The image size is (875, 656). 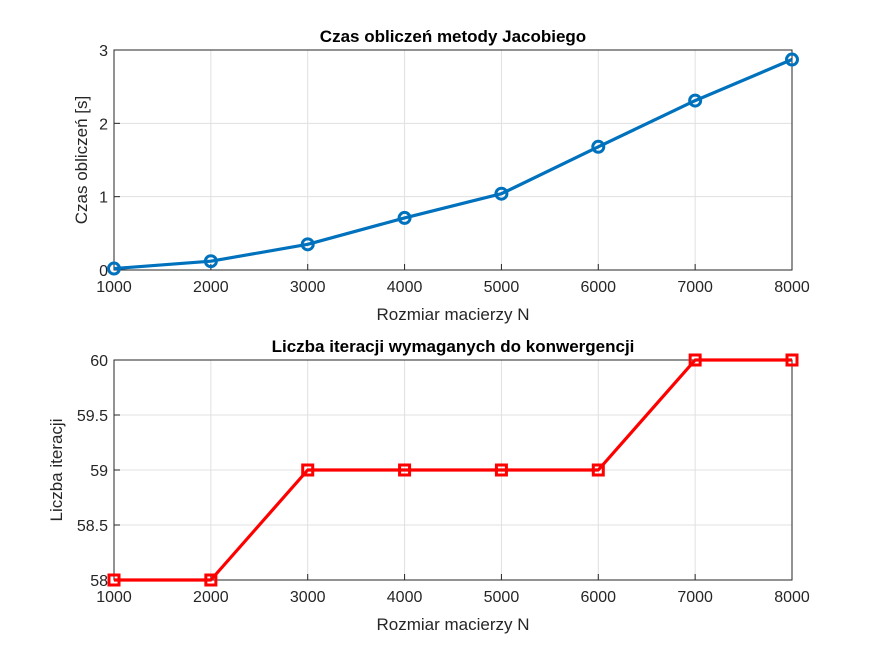 I want to click on y-tick-label: 0, so click(x=103, y=271).